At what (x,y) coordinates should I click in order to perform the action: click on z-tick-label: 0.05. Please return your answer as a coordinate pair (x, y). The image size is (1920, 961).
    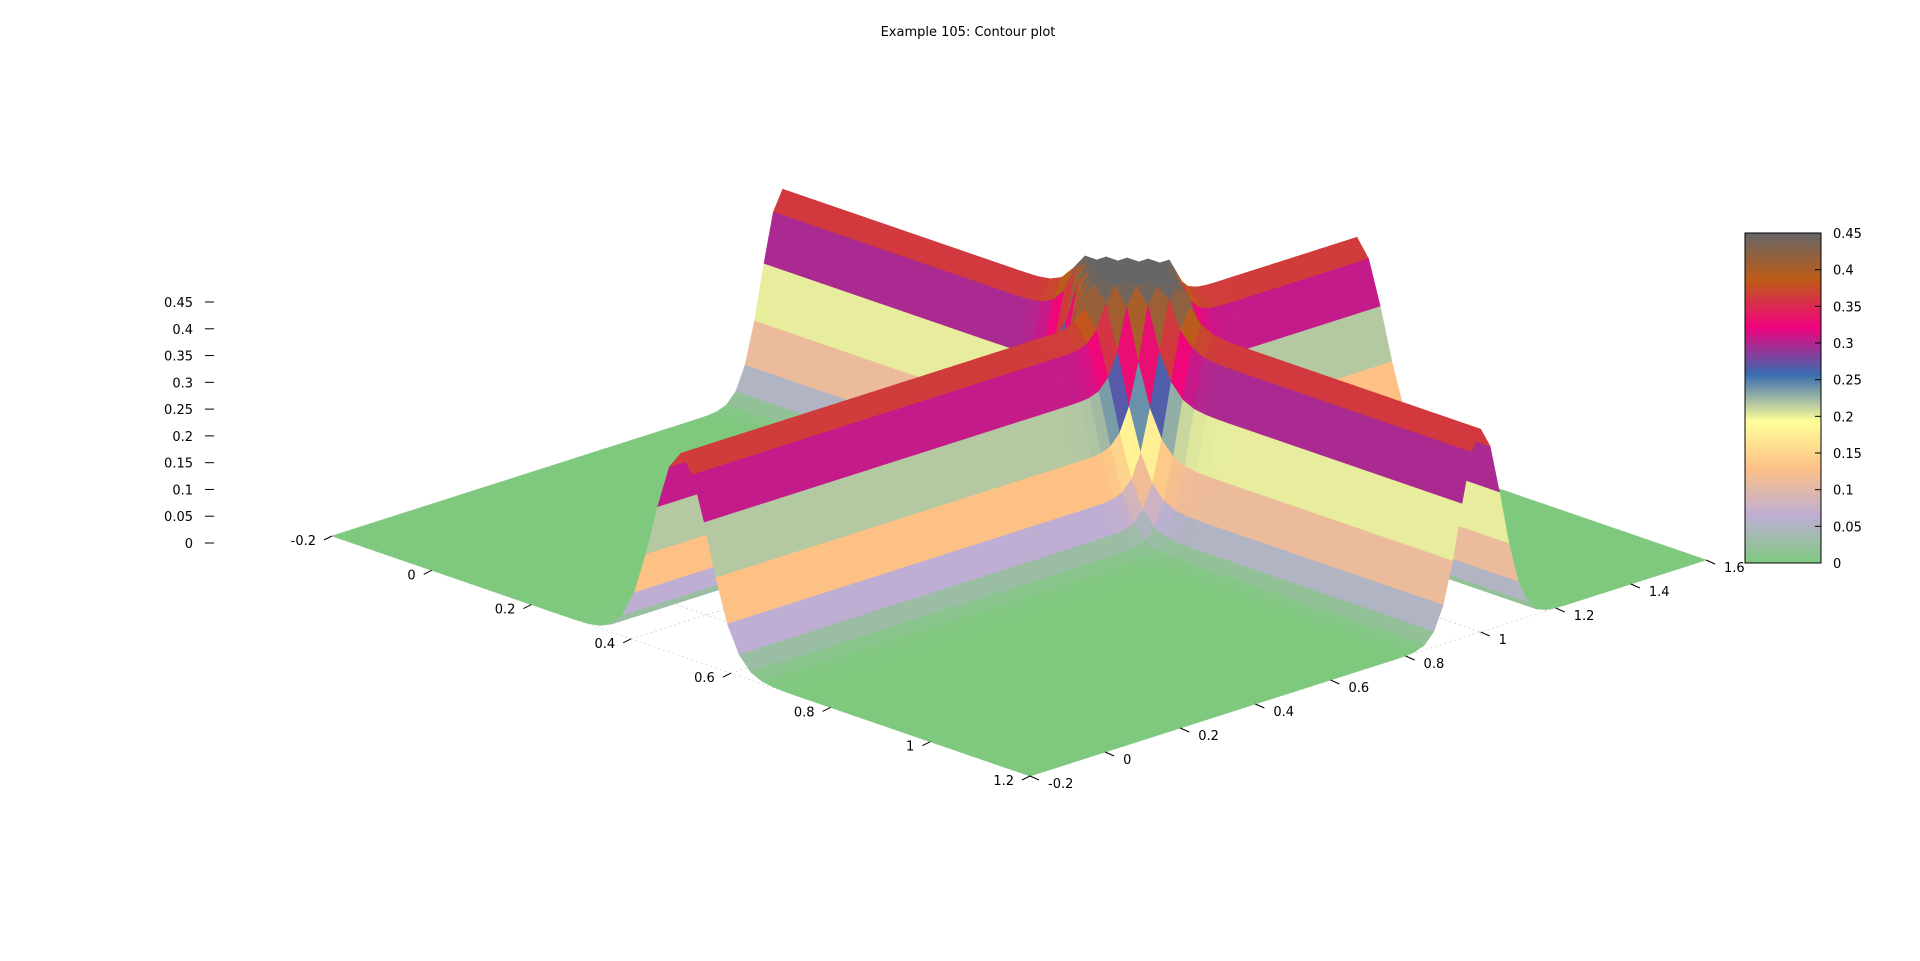
    Looking at the image, I should click on (178, 517).